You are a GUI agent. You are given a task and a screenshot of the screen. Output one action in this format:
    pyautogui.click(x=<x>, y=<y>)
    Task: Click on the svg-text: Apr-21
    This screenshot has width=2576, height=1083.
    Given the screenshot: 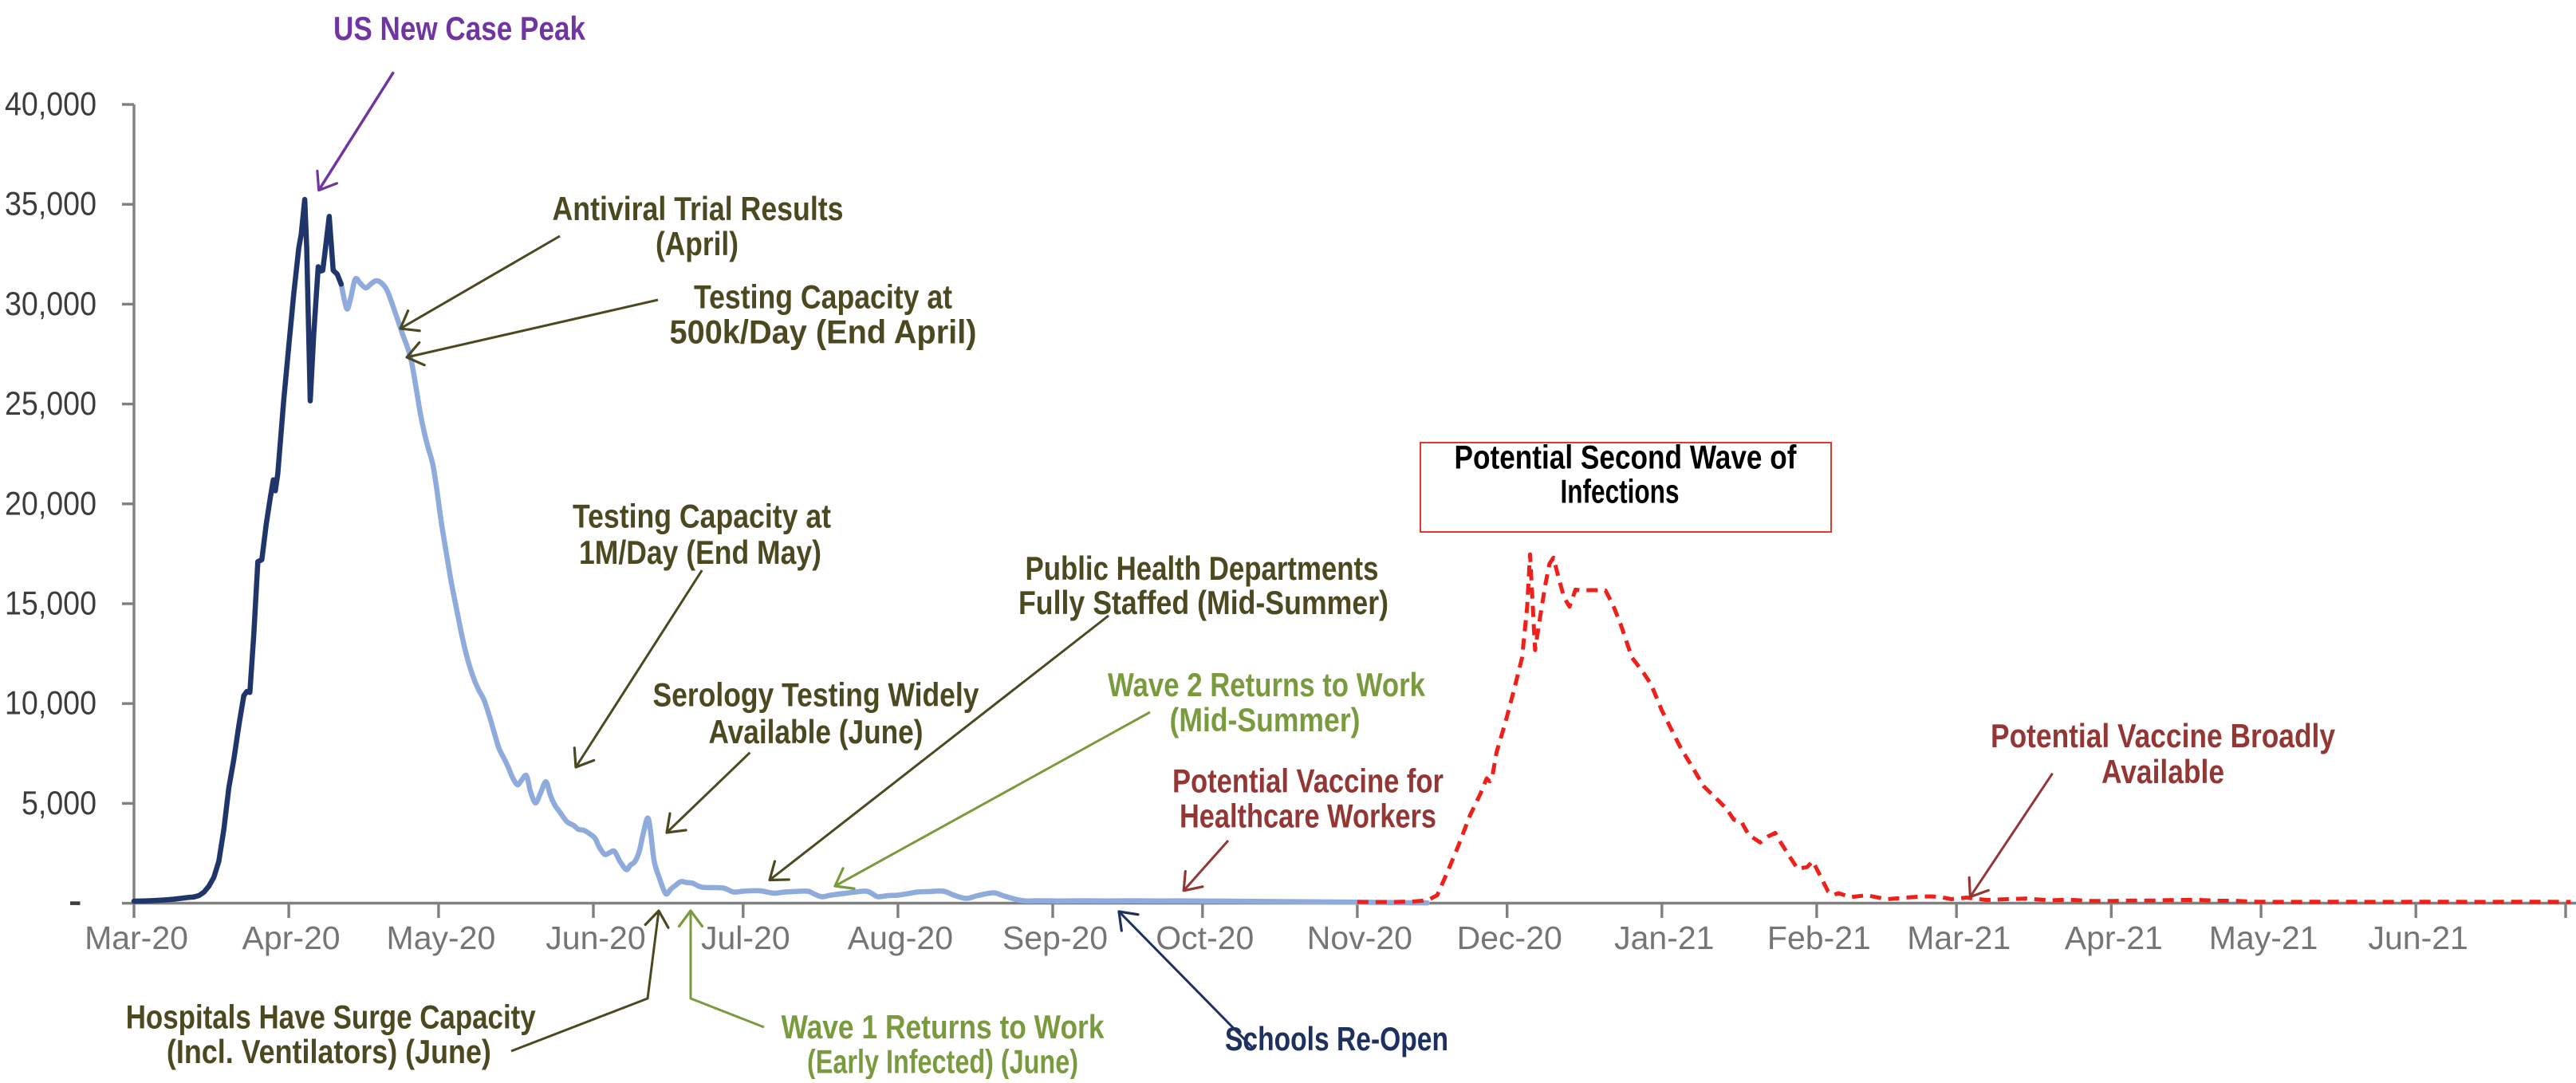 What is the action you would take?
    pyautogui.click(x=2114, y=938)
    